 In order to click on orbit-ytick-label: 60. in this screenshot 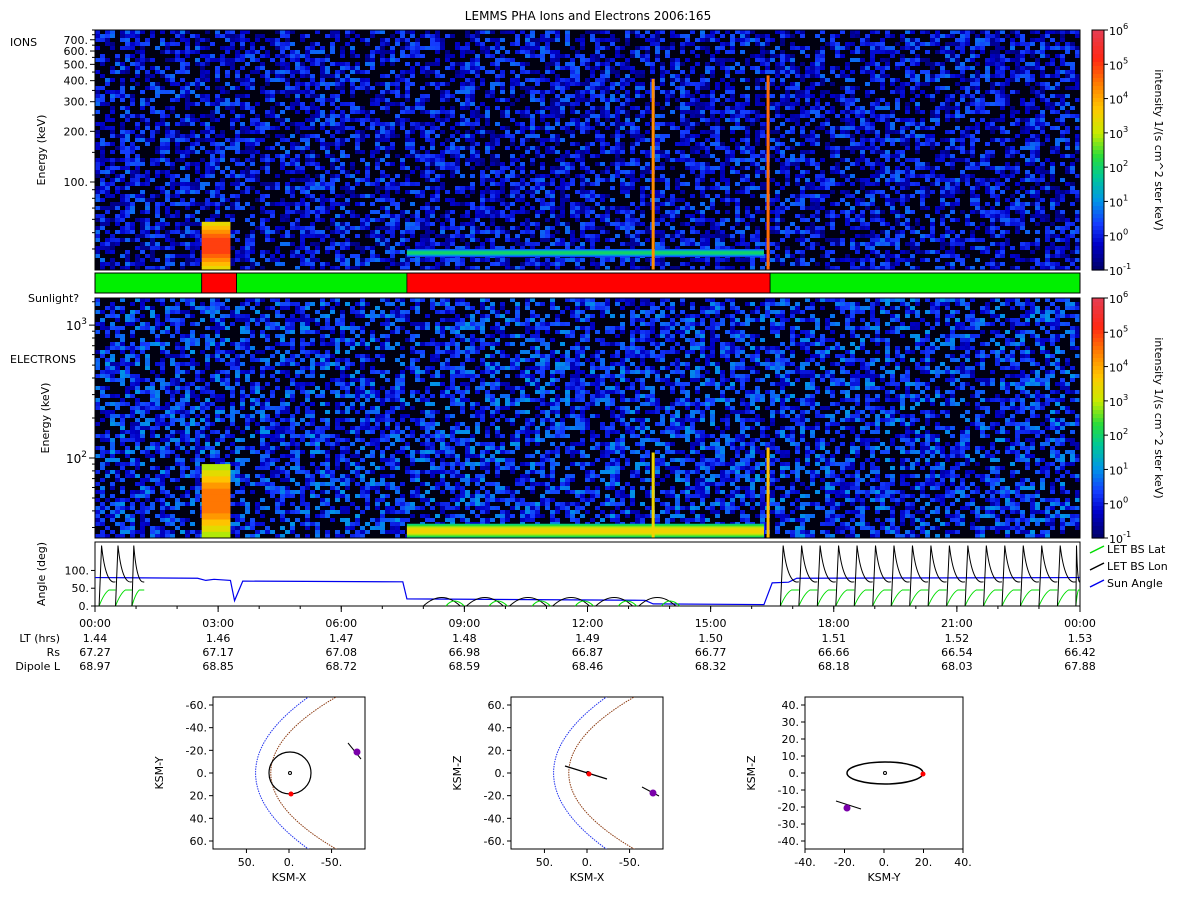, I will do `click(497, 705)`.